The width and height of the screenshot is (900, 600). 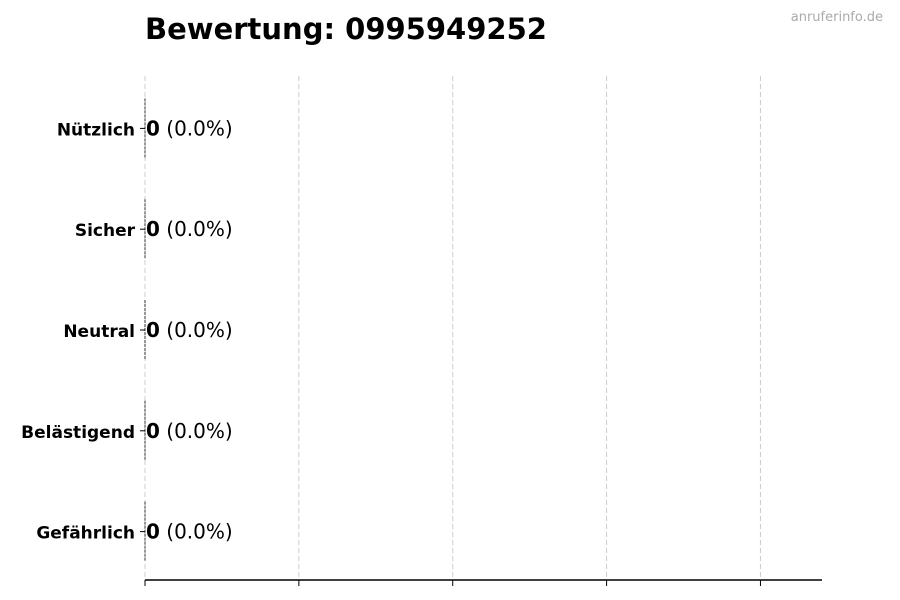 I want to click on category-label: Nützlich, so click(x=96, y=130).